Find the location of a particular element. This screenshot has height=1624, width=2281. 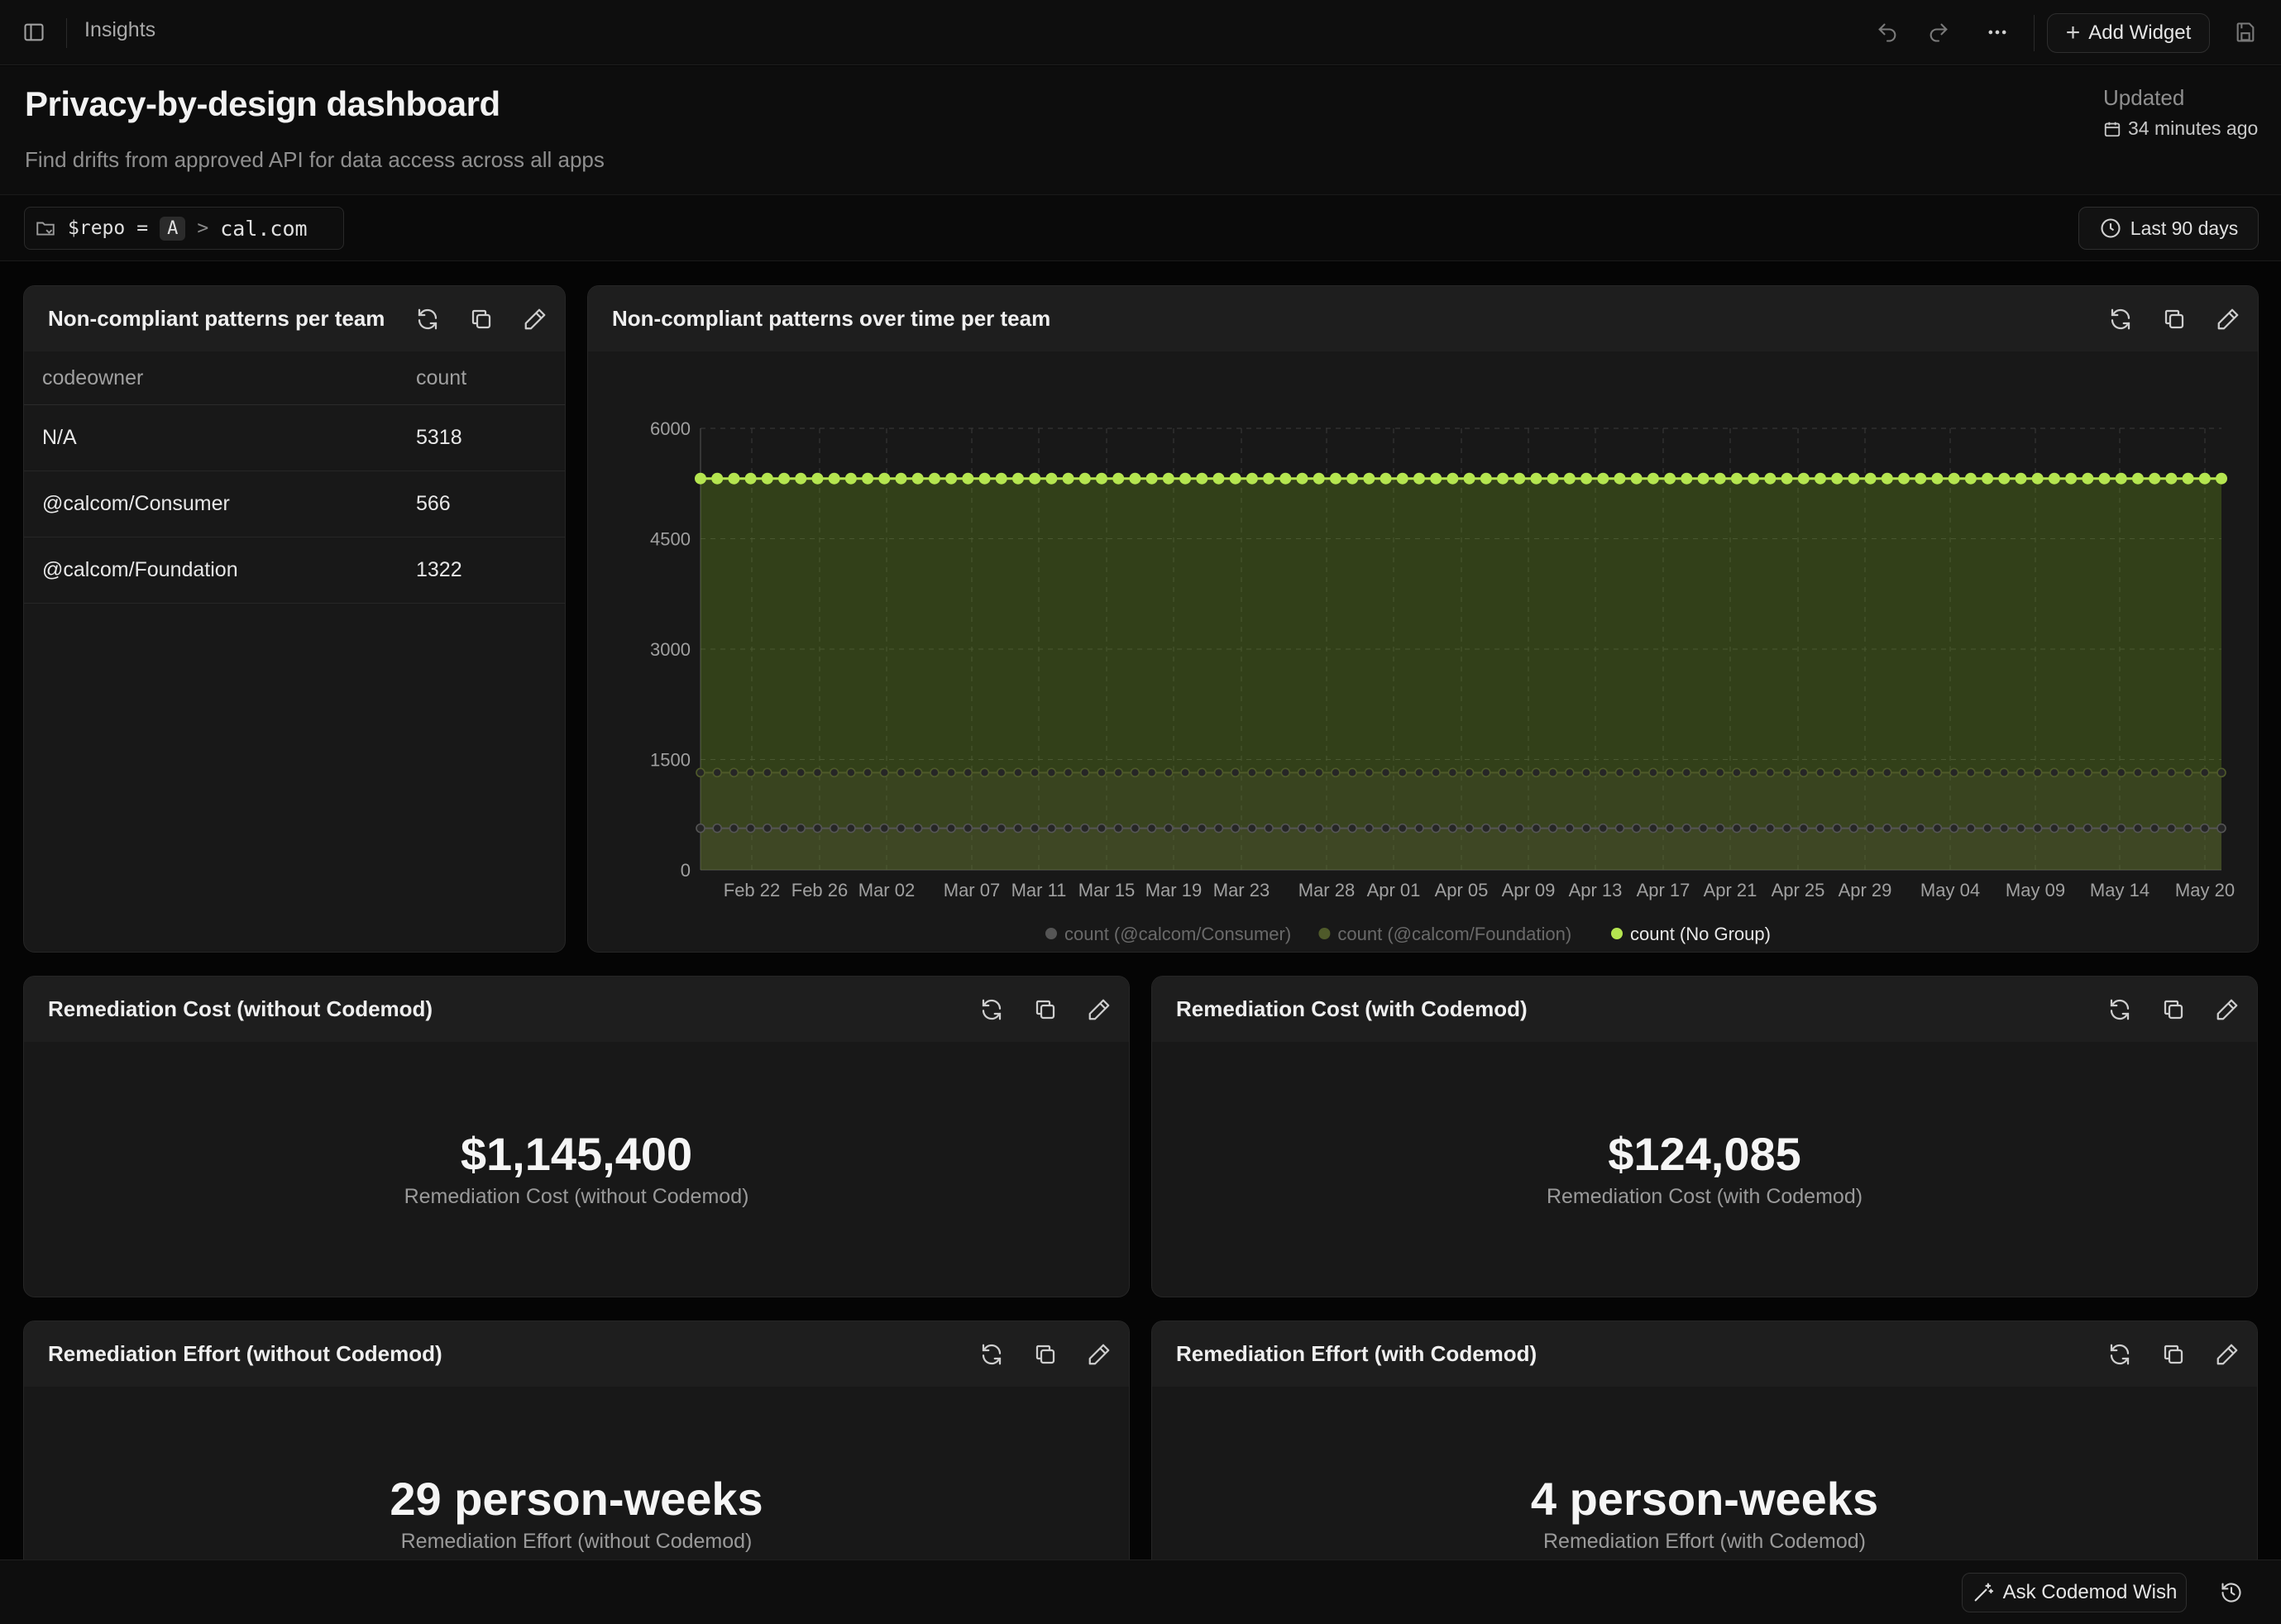

legend-label: count (No Group) is located at coordinates (1700, 934).